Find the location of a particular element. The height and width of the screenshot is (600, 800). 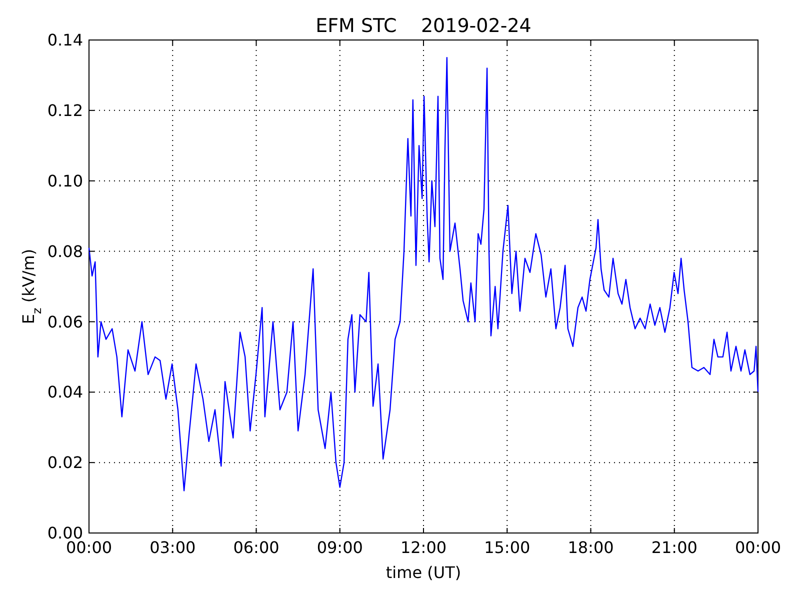

y-tick-label: 0.14 is located at coordinates (65, 40).